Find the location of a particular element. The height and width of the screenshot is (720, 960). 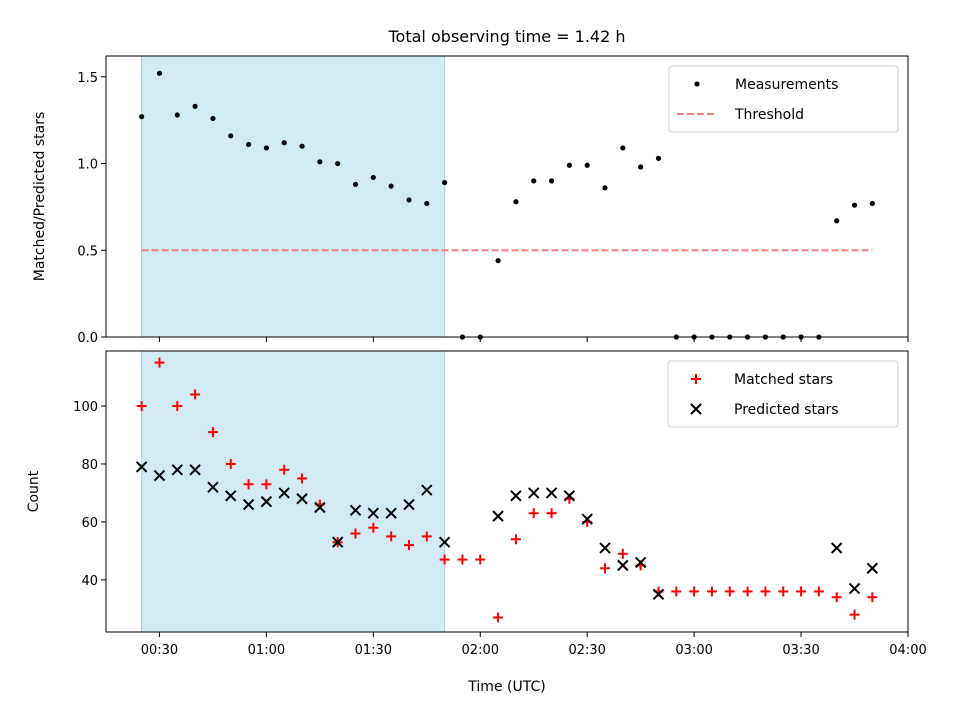

y-tick-label: 80 is located at coordinates (89, 465).